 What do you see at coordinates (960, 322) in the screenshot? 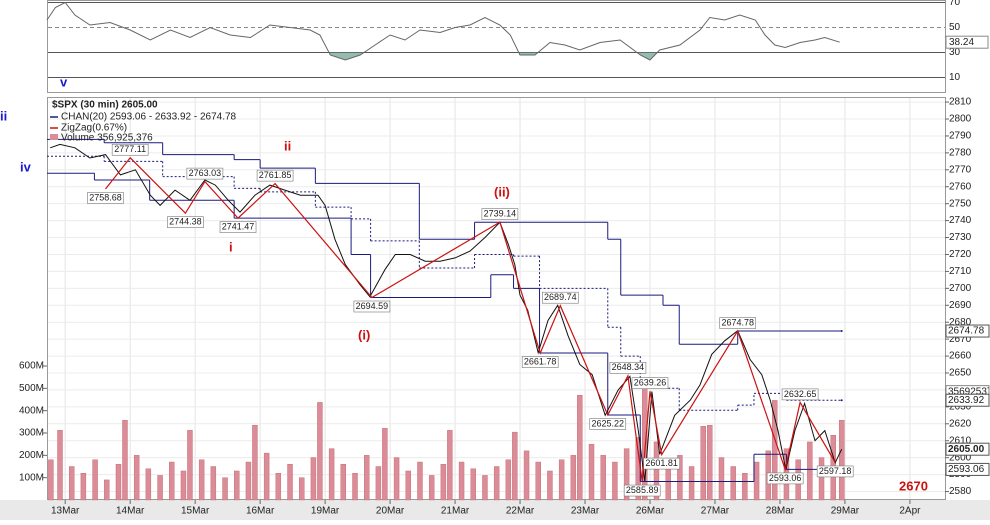
I see `y-tick-label: 2680` at bounding box center [960, 322].